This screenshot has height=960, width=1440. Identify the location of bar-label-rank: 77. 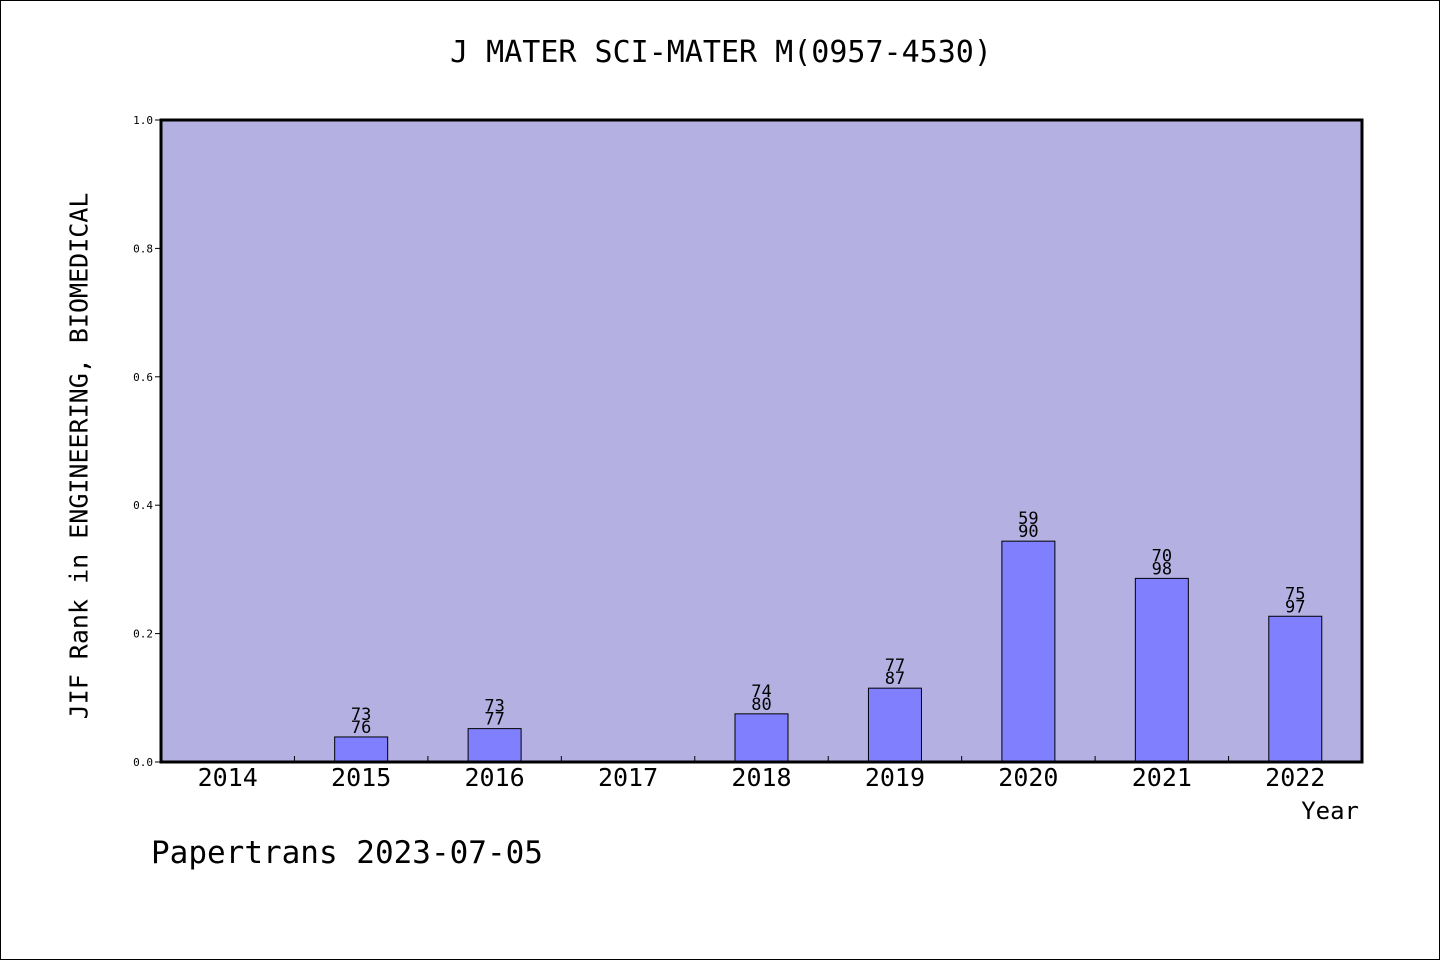
(895, 666).